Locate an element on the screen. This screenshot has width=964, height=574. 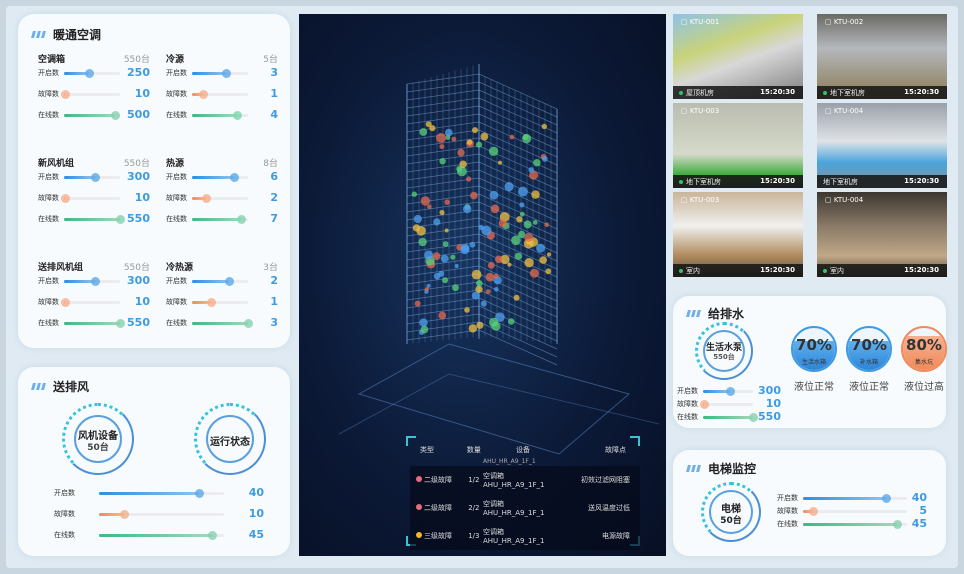
stat-value: 45 is located at coordinates (256, 534).